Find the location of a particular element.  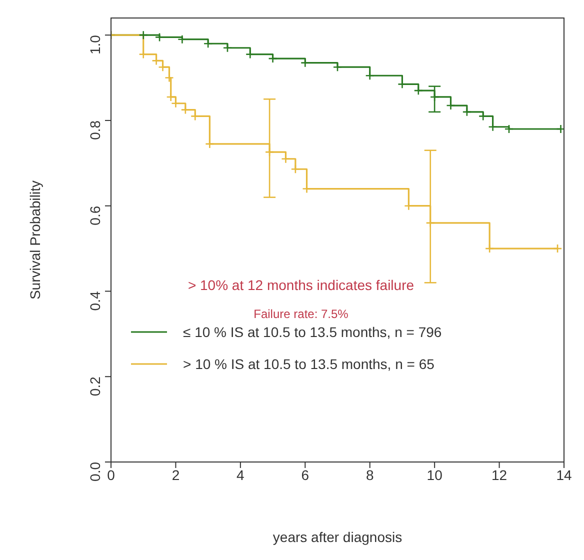

legend-label: ≤ 10 % IS at 10.5 to 13.5 months, n = 796 is located at coordinates (312, 332).